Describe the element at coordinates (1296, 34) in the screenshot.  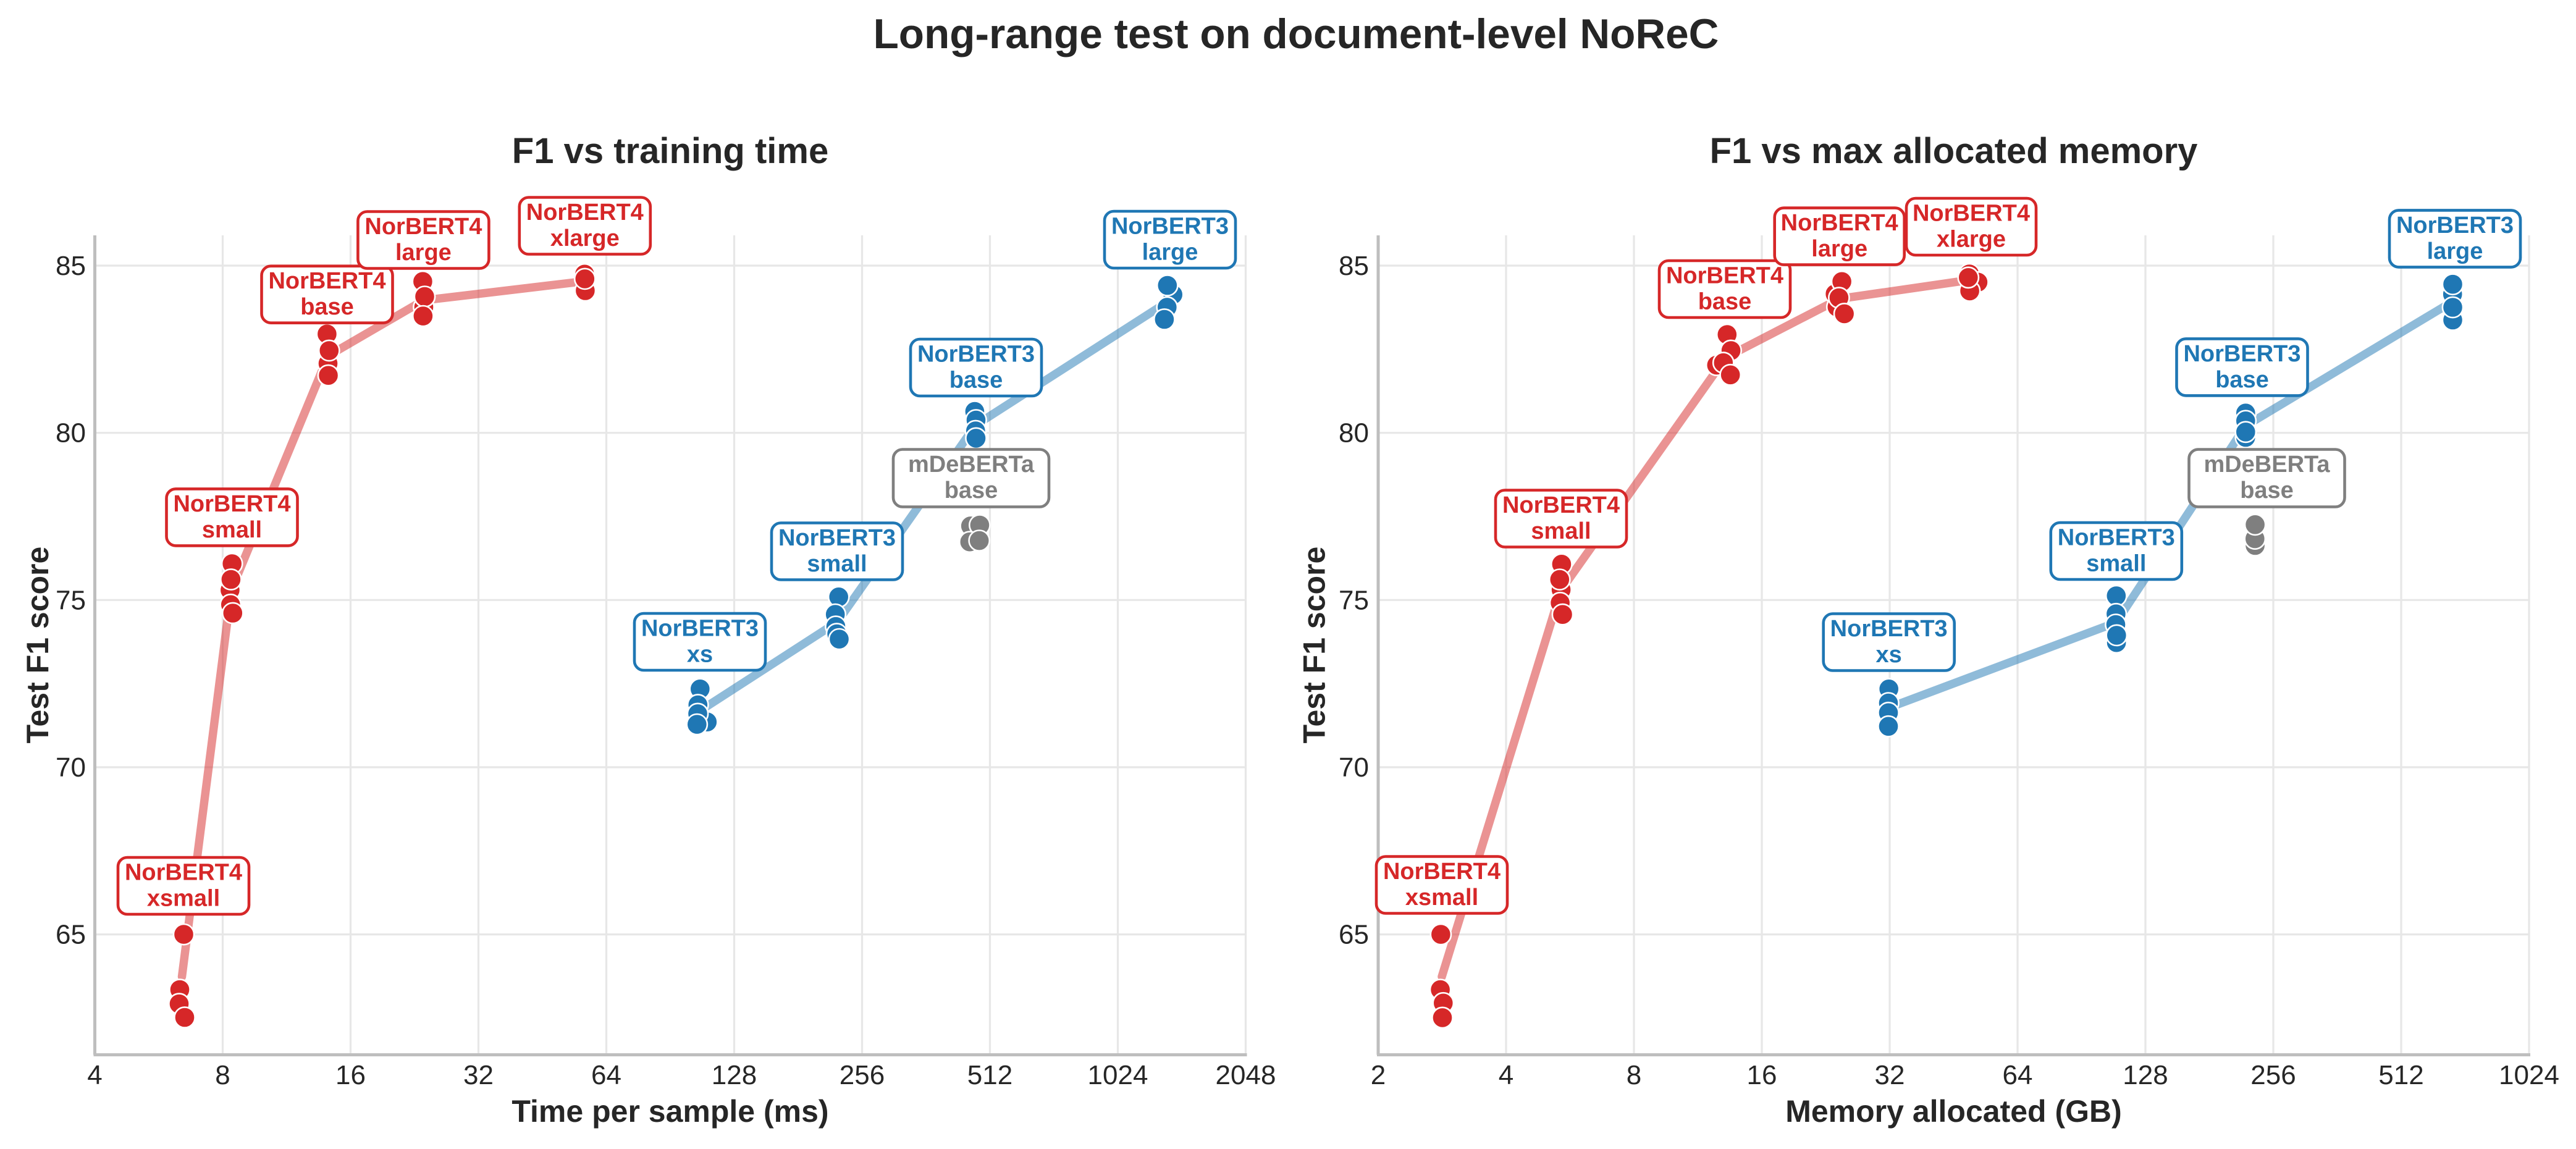
I see `svg-text:Long-range test on document-le: Long-range test on document-level NoReC` at that location.